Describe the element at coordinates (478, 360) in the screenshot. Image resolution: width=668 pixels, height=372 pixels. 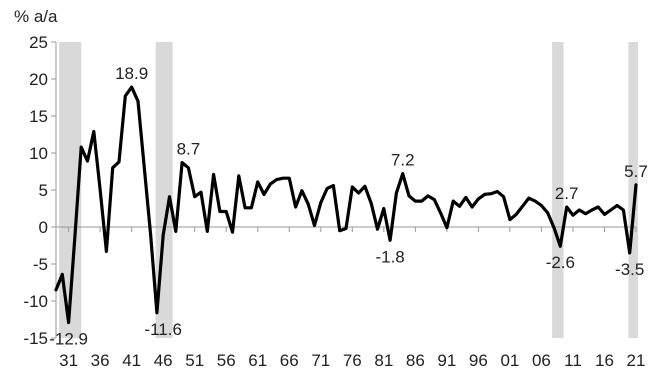
I see `x-tick-label: 96` at that location.